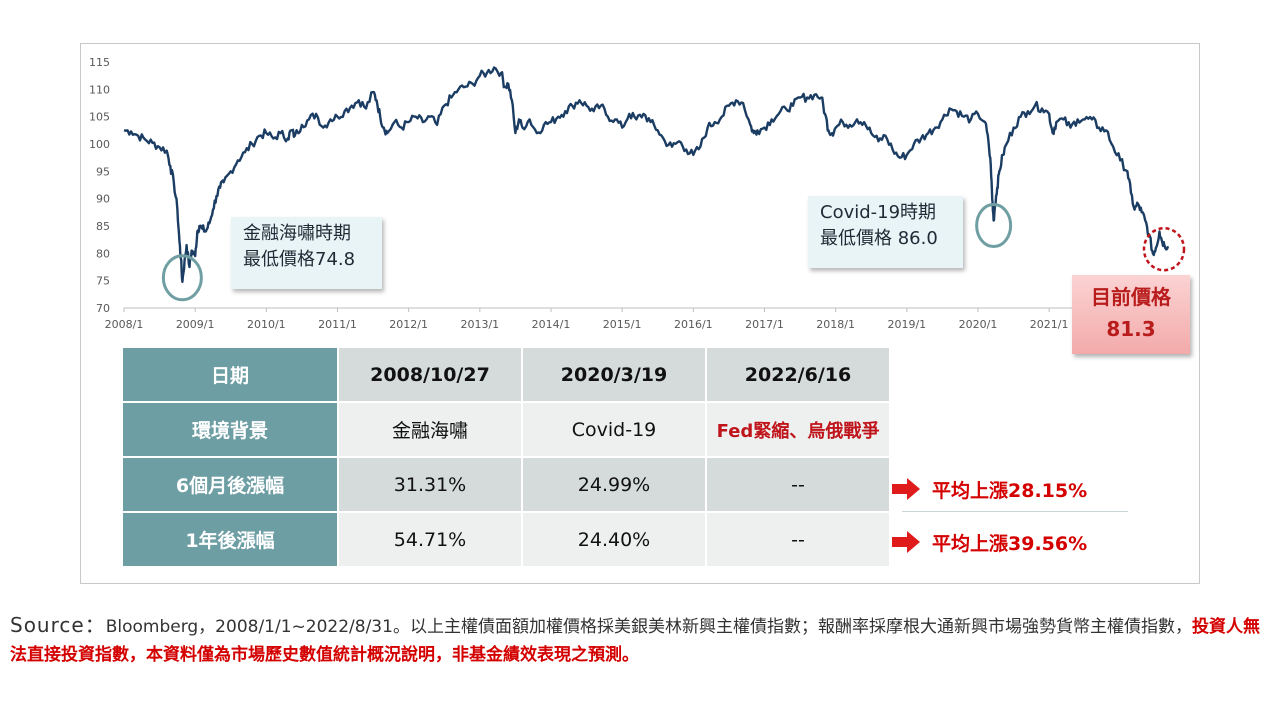  I want to click on y-tick-label: 110, so click(99, 89).